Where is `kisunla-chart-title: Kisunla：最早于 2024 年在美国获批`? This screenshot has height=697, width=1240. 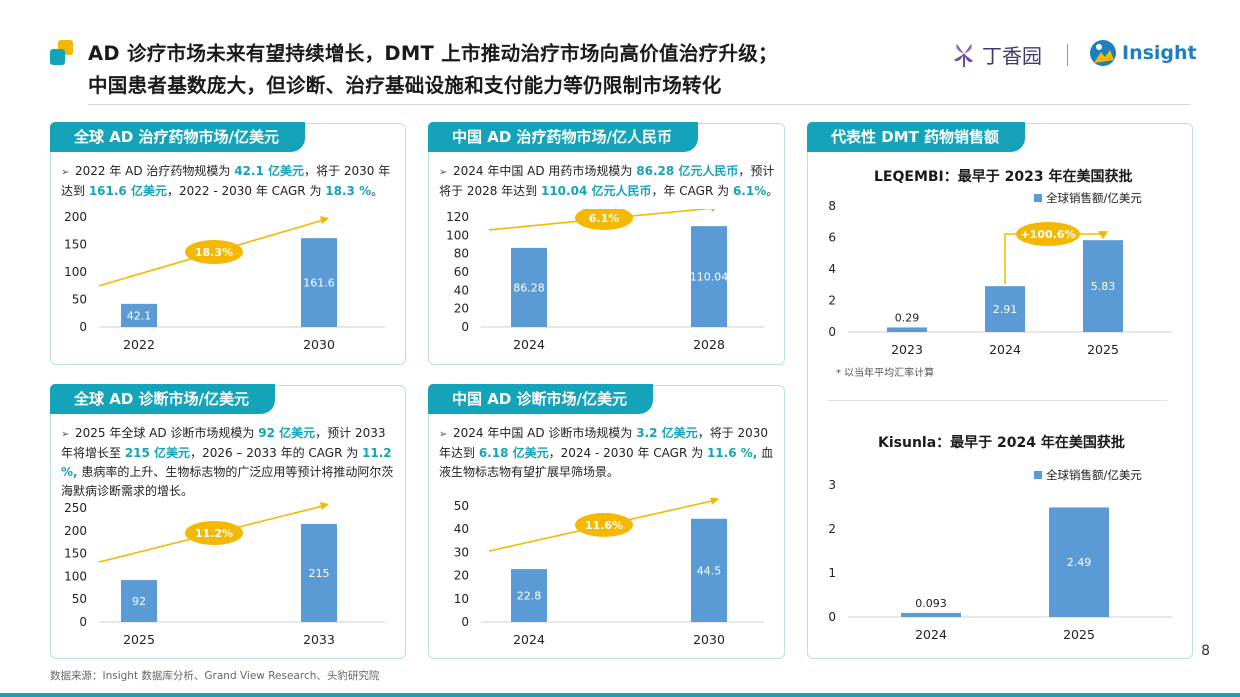
kisunla-chart-title: Kisunla：最早于 2024 年在美国获批 is located at coordinates (1001, 443).